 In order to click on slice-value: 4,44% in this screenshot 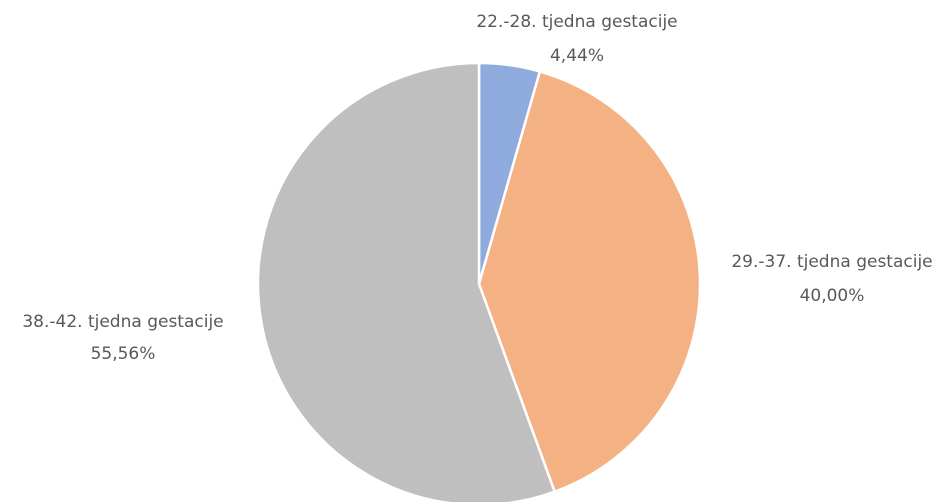, I will do `click(577, 56)`.